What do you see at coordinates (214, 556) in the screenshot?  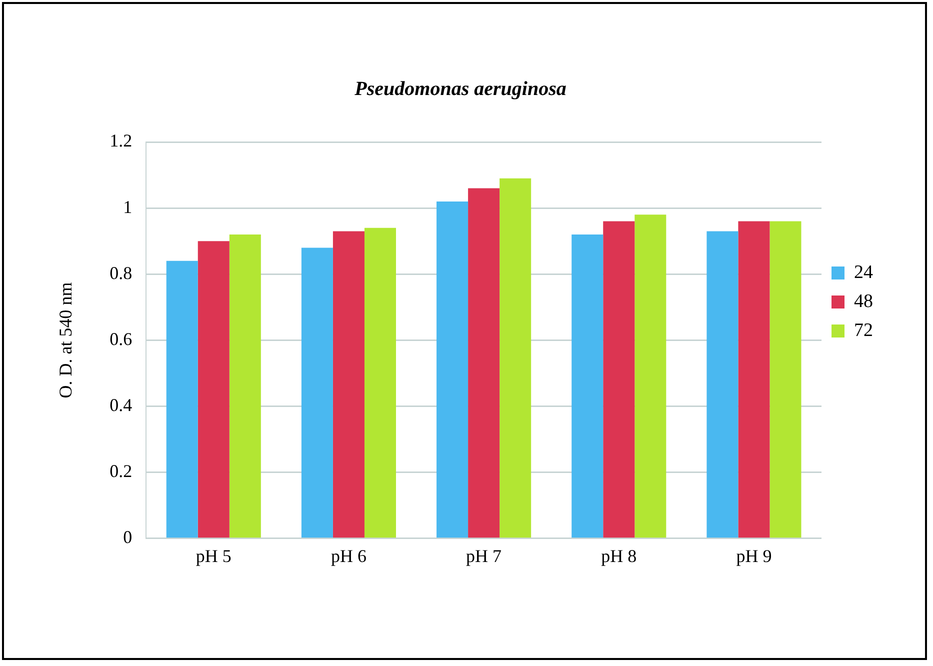 I see `x-tick-label: pH 5` at bounding box center [214, 556].